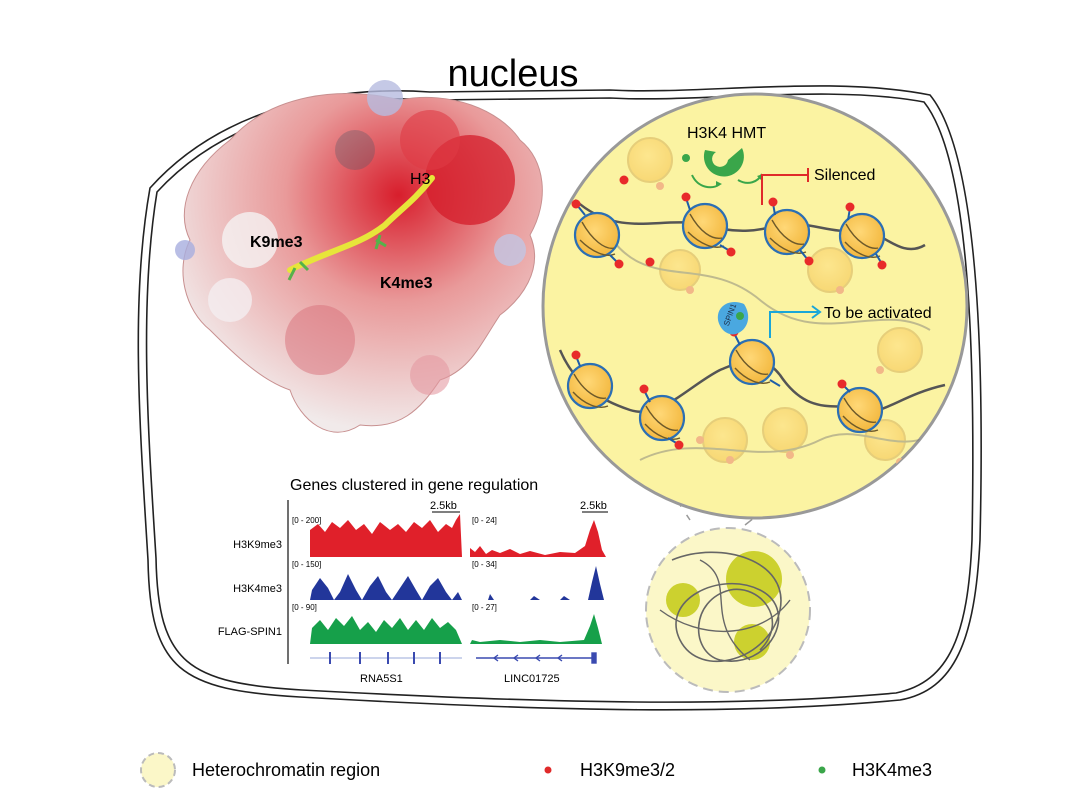 The width and height of the screenshot is (1080, 803). Describe the element at coordinates (306, 520) in the screenshot. I see `range-h3k9-left: [0 - 200]` at that location.